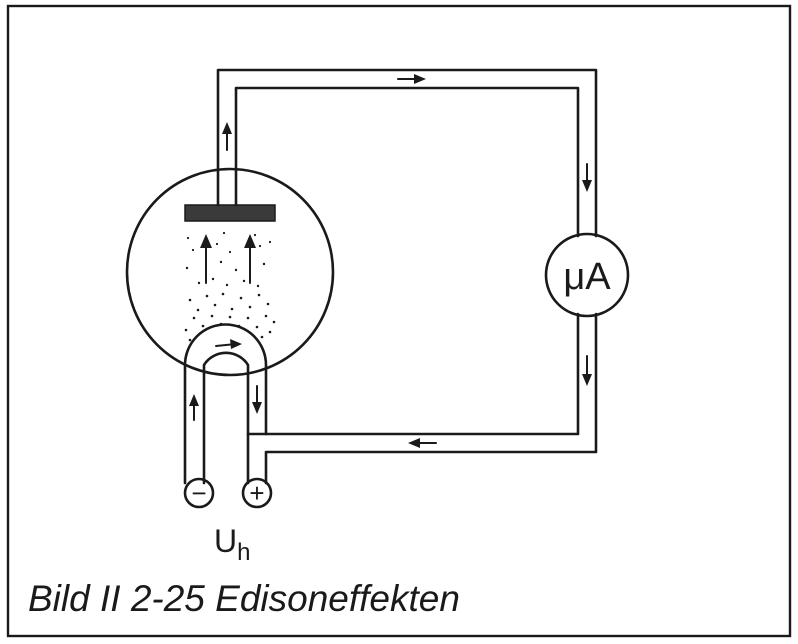 The height and width of the screenshot is (644, 798). I want to click on meter-label: μA, so click(587, 277).